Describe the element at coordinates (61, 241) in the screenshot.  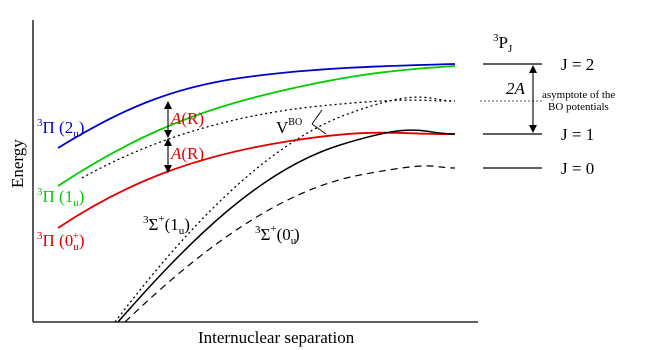
I see `label-3pi-0u-plus: 3Π (0u+)` at that location.